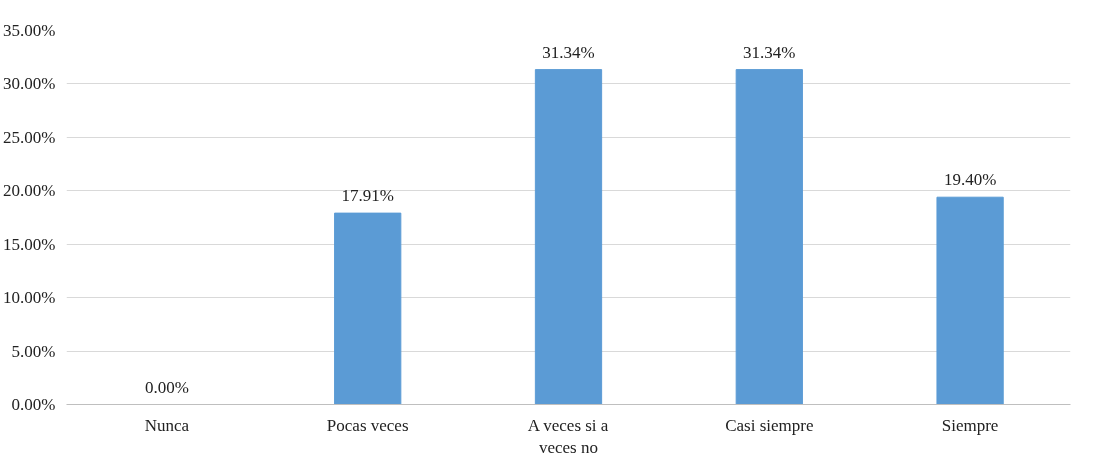 Image resolution: width=1117 pixels, height=467 pixels. I want to click on y-tick-label: 25.00%, so click(29, 137).